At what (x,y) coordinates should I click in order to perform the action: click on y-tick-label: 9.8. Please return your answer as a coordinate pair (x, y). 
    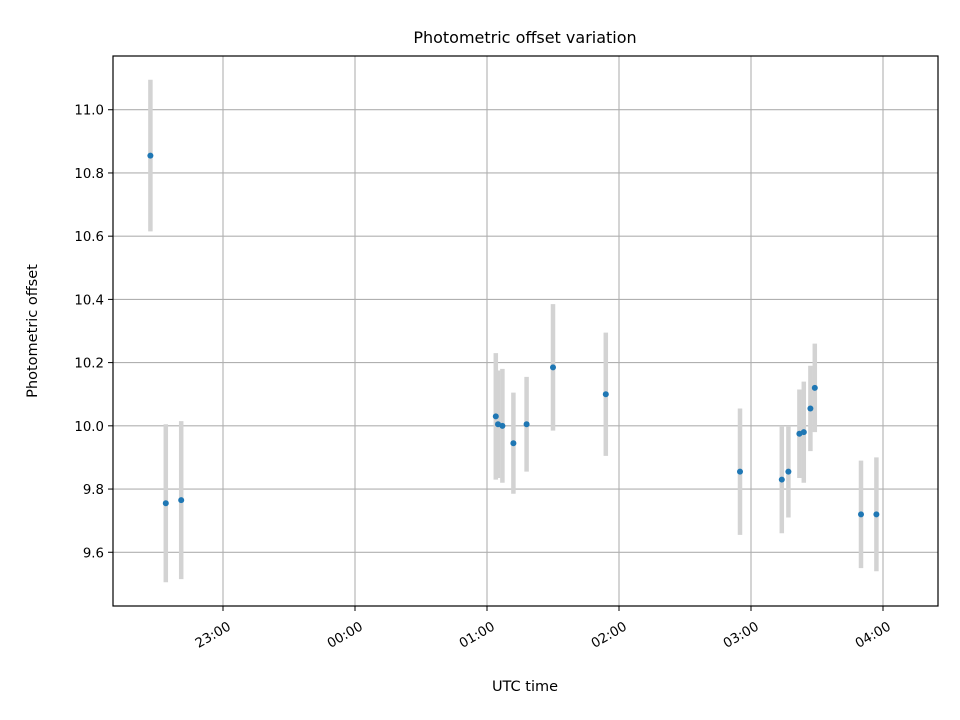
    Looking at the image, I should click on (93, 490).